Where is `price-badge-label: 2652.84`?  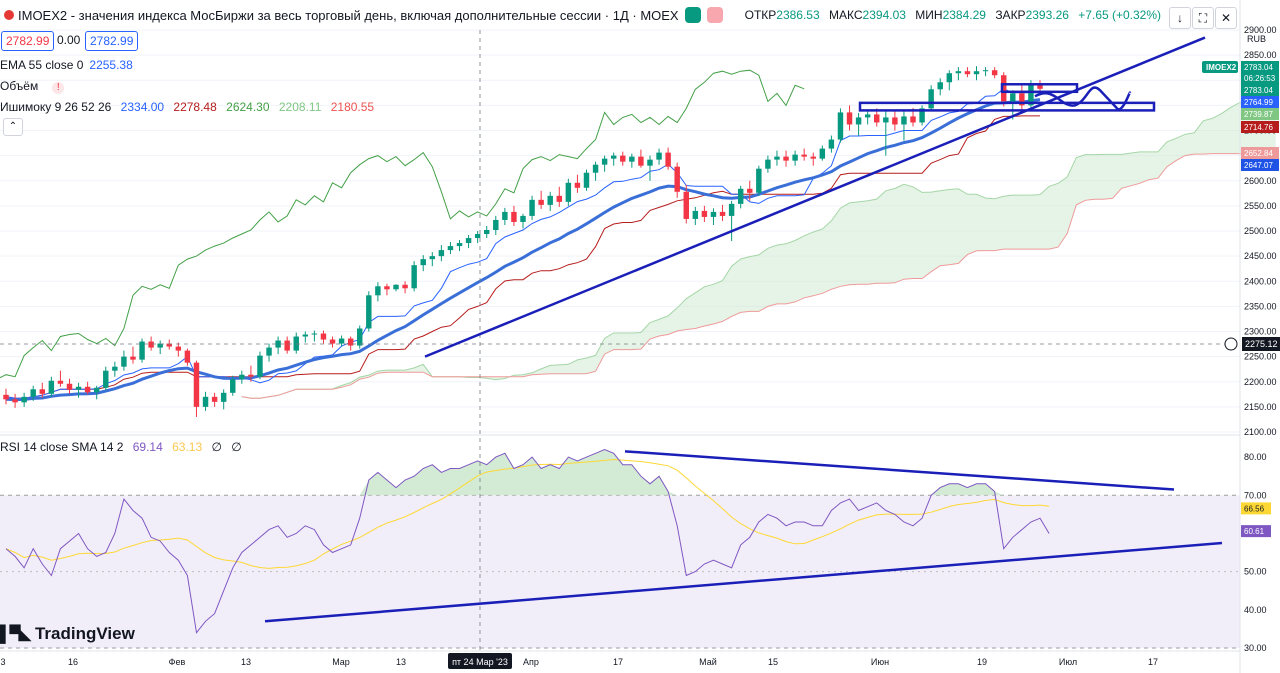 price-badge-label: 2652.84 is located at coordinates (1258, 153).